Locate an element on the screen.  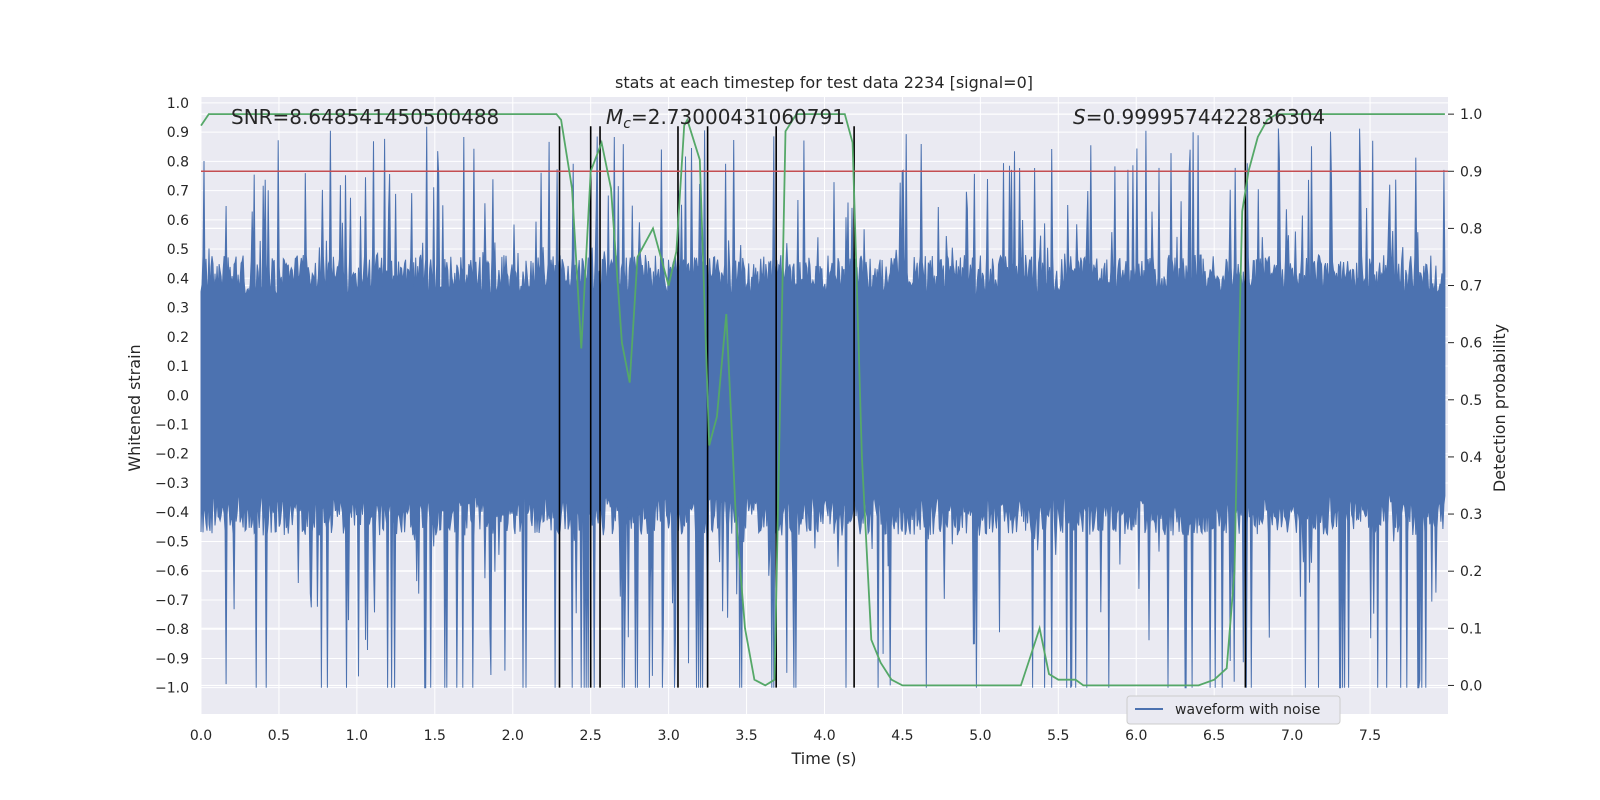
snr-annotation: SNR=8.648541450500488 is located at coordinates (365, 117).